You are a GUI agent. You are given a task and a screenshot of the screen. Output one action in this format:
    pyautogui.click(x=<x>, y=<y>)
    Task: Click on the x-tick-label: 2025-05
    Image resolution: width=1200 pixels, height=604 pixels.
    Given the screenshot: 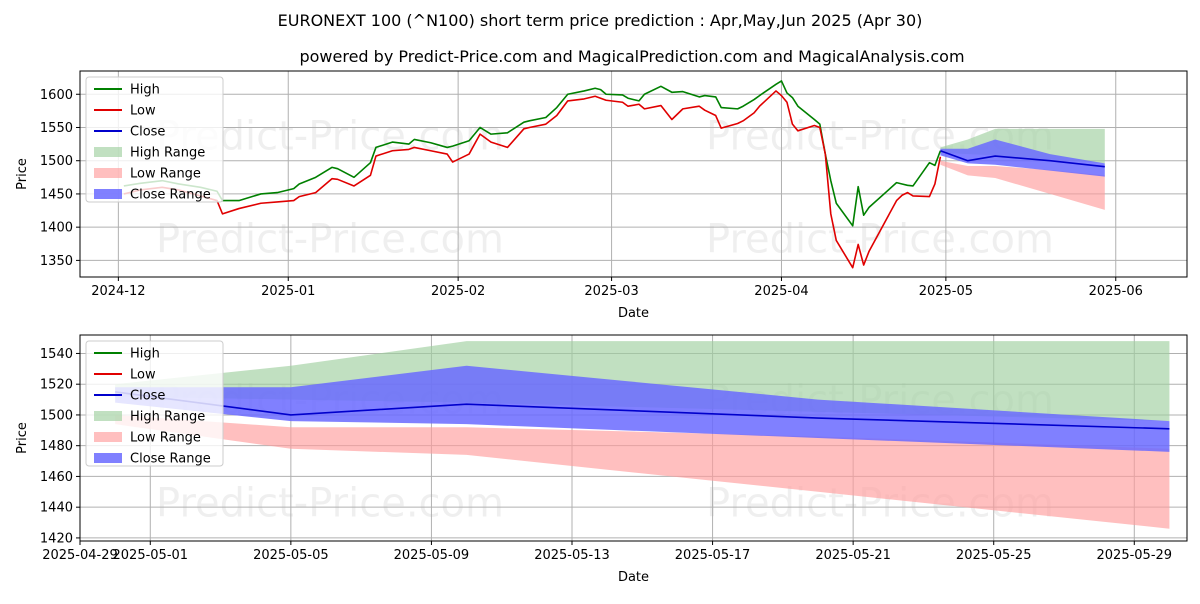 What is the action you would take?
    pyautogui.click(x=946, y=291)
    